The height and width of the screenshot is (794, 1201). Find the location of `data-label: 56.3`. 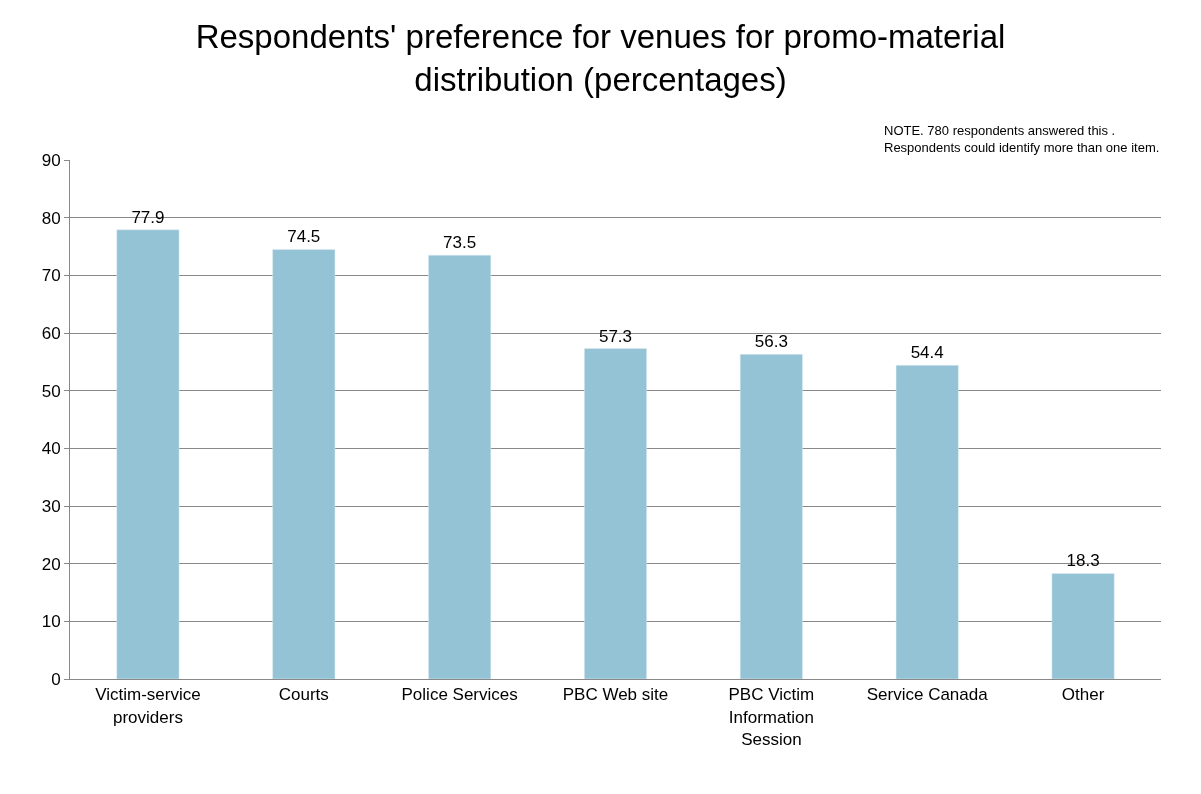

data-label: 56.3 is located at coordinates (771, 342).